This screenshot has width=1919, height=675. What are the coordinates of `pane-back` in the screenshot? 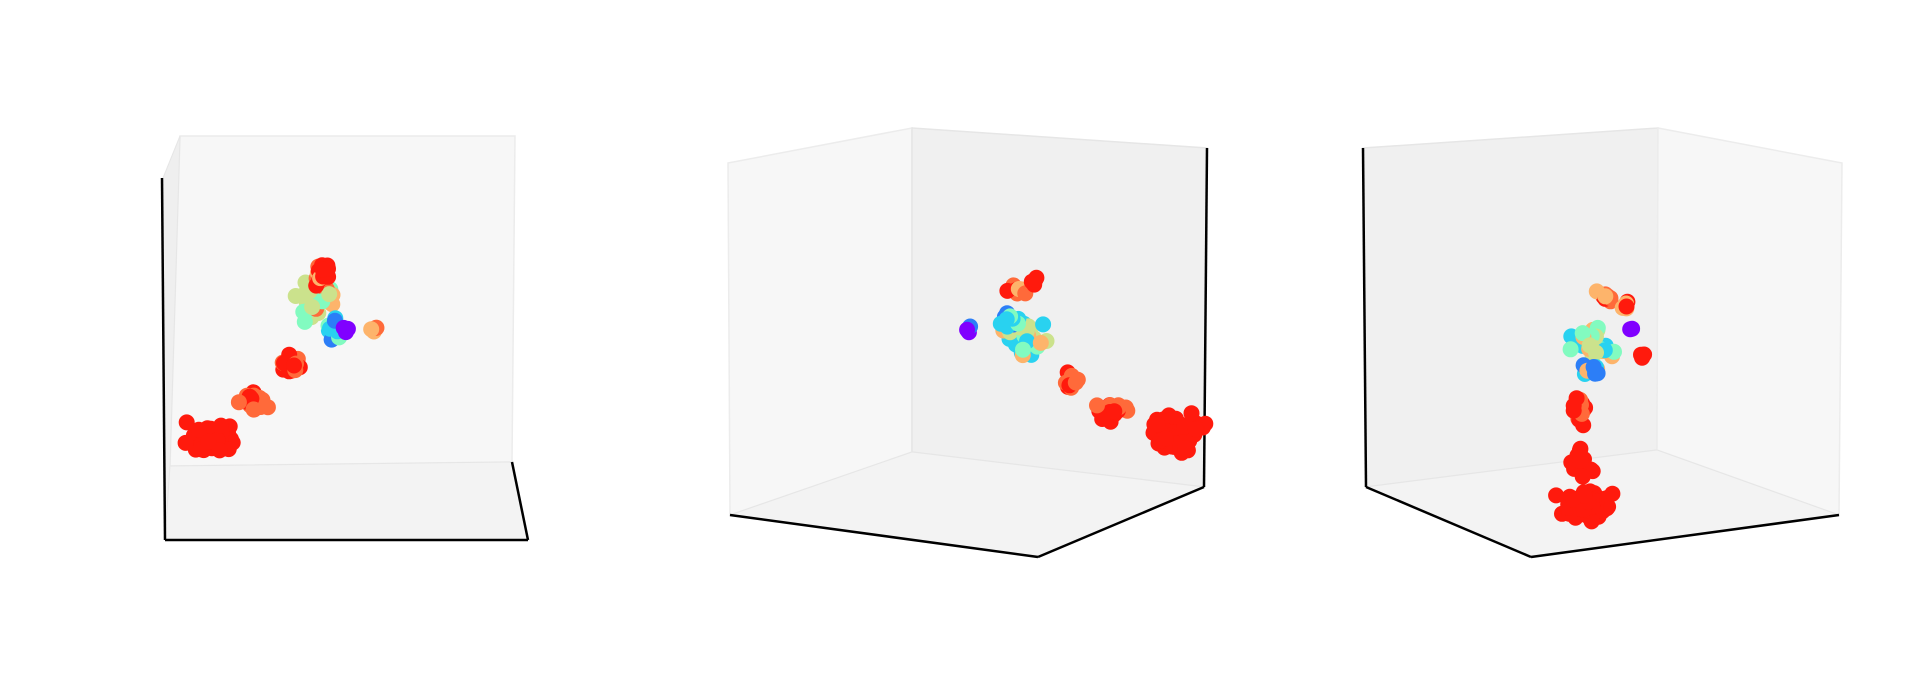 It's located at (342, 301).